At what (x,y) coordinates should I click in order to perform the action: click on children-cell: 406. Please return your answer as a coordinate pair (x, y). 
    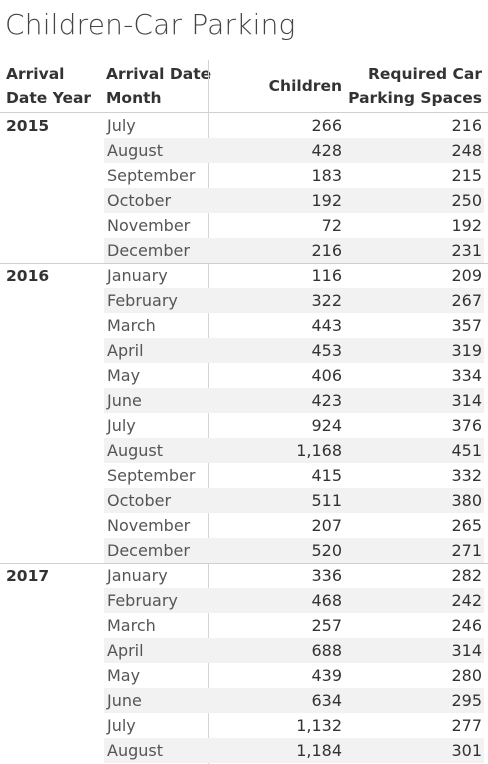
    Looking at the image, I should click on (326, 375).